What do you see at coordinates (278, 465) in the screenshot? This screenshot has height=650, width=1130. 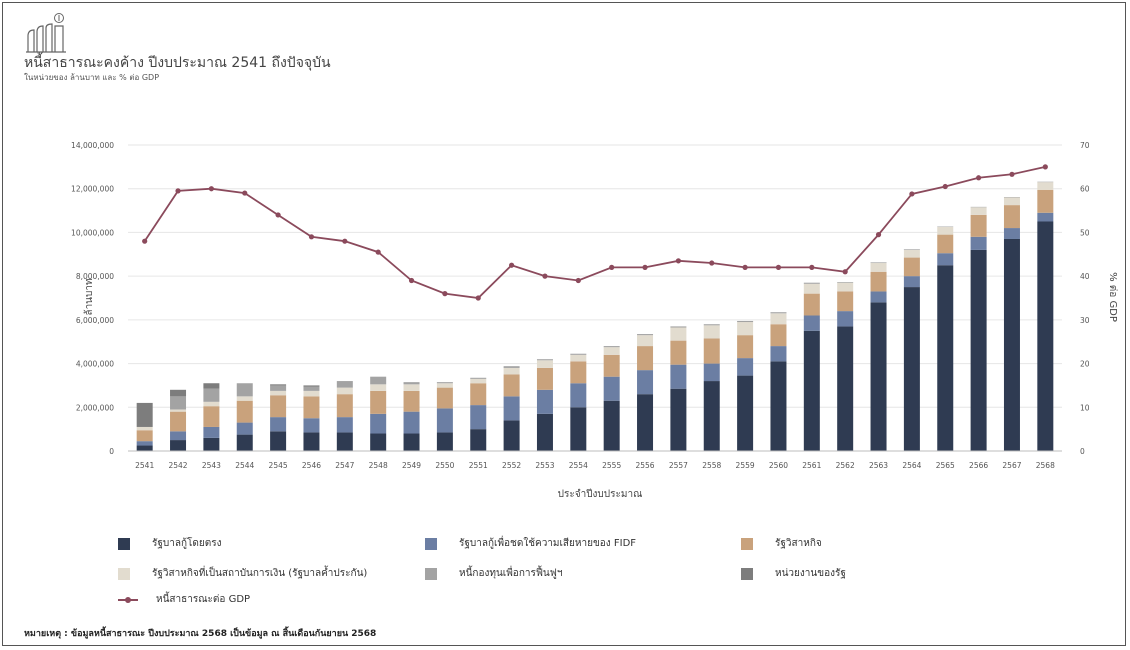 I see `x-tick-label: 2545` at bounding box center [278, 465].